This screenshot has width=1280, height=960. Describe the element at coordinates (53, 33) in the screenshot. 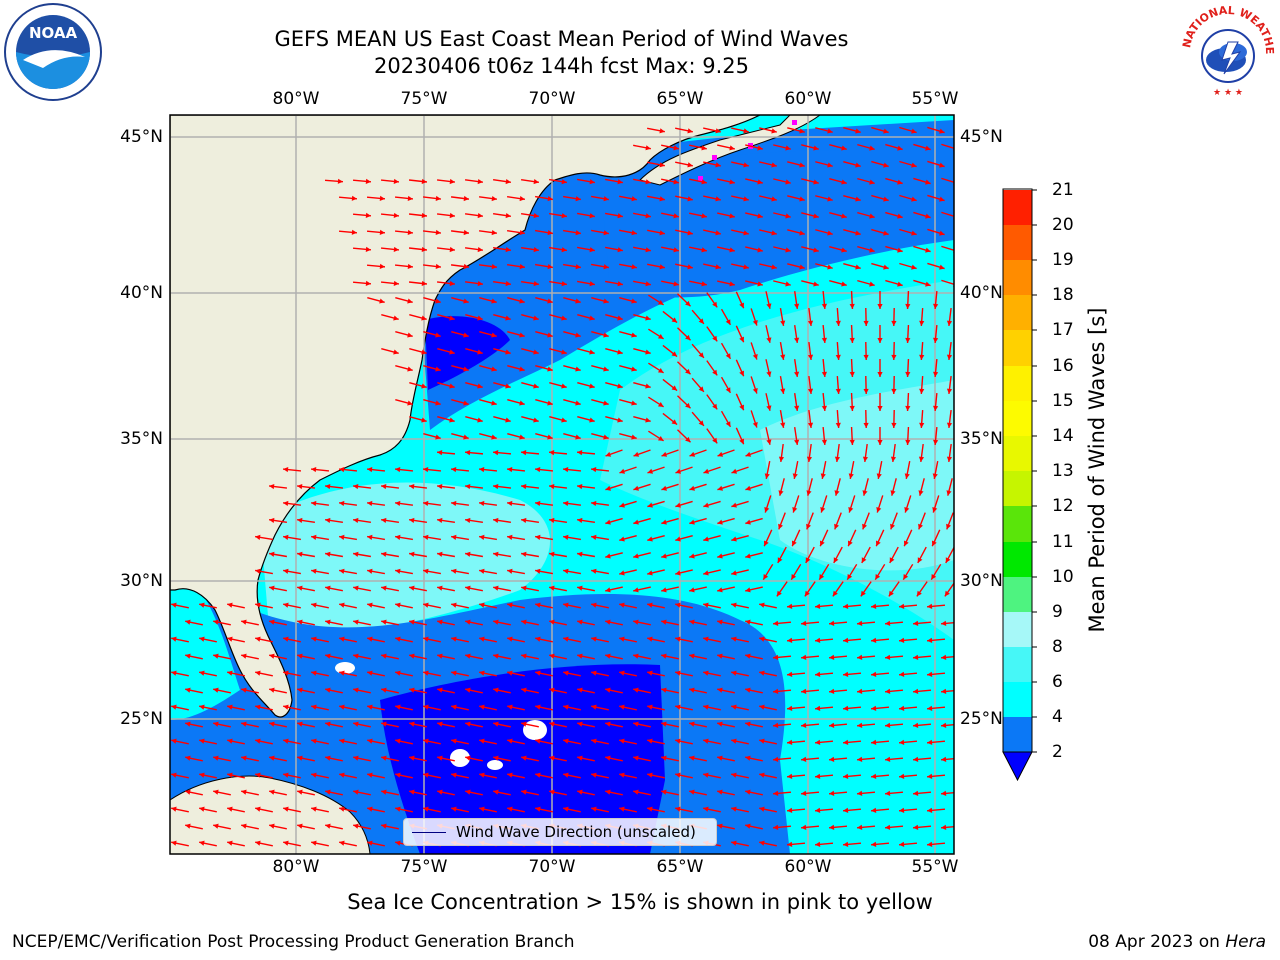

I see `noaa-logo-text: NOAA` at that location.